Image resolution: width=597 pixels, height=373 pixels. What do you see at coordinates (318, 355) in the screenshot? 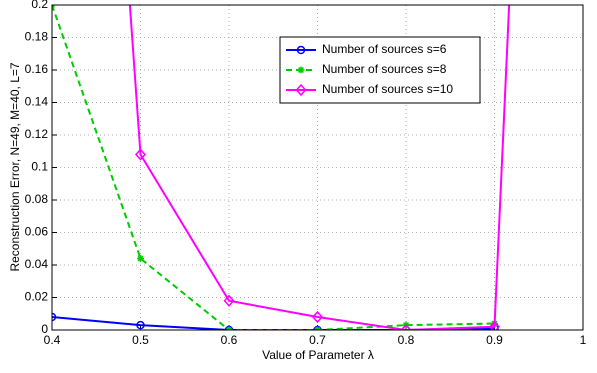
I see `x-axis-label: Value of Parameter λ` at bounding box center [318, 355].